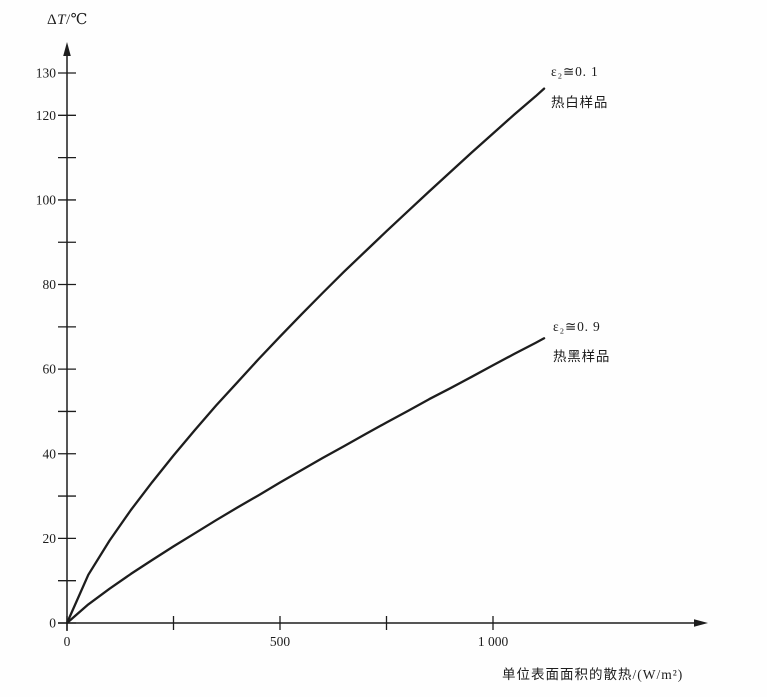 This screenshot has height=697, width=767. I want to click on x-tick-label: 500, so click(280, 641).